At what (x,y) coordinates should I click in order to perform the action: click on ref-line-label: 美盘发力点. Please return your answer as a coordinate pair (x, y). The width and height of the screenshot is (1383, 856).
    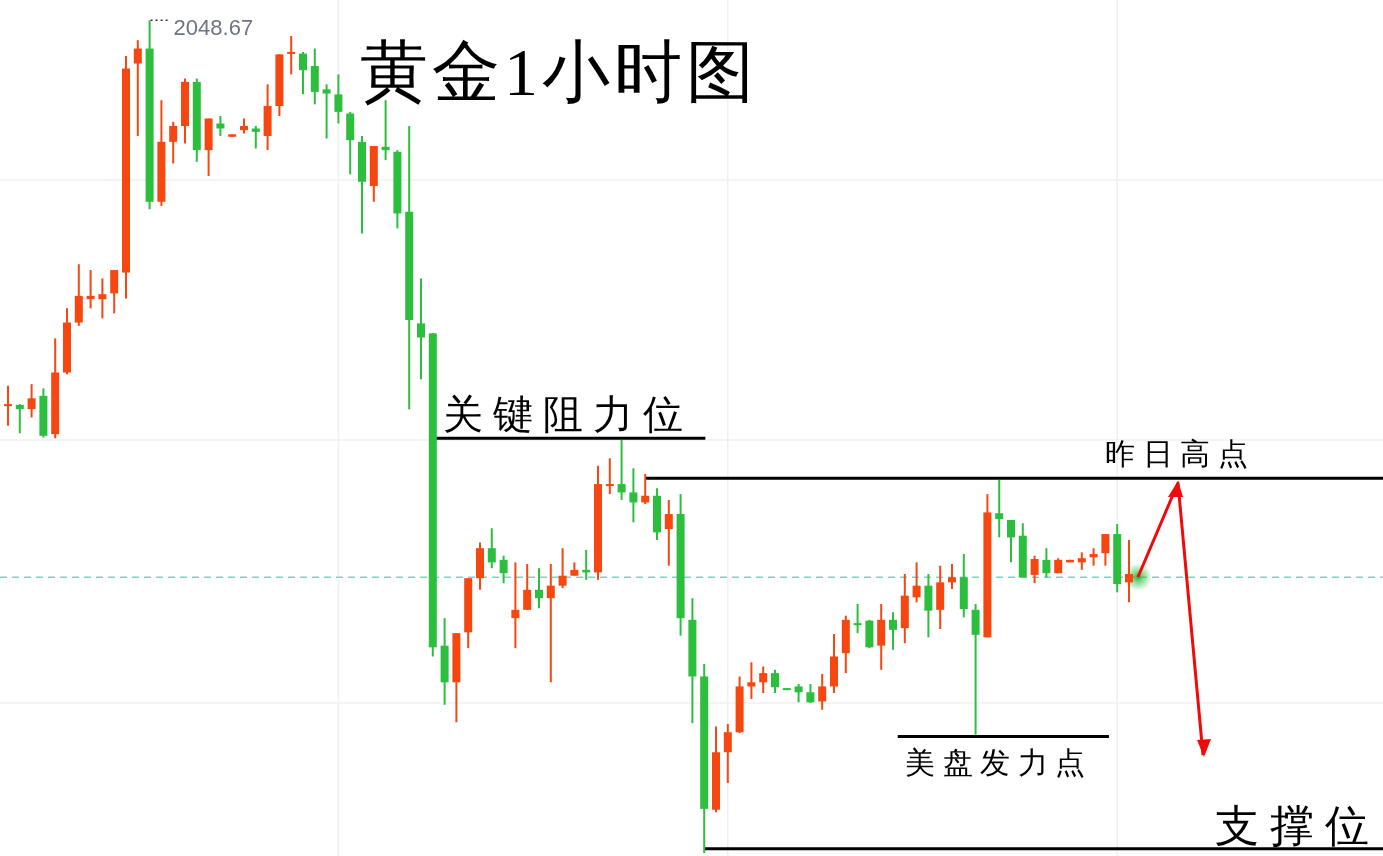
    Looking at the image, I should click on (999, 763).